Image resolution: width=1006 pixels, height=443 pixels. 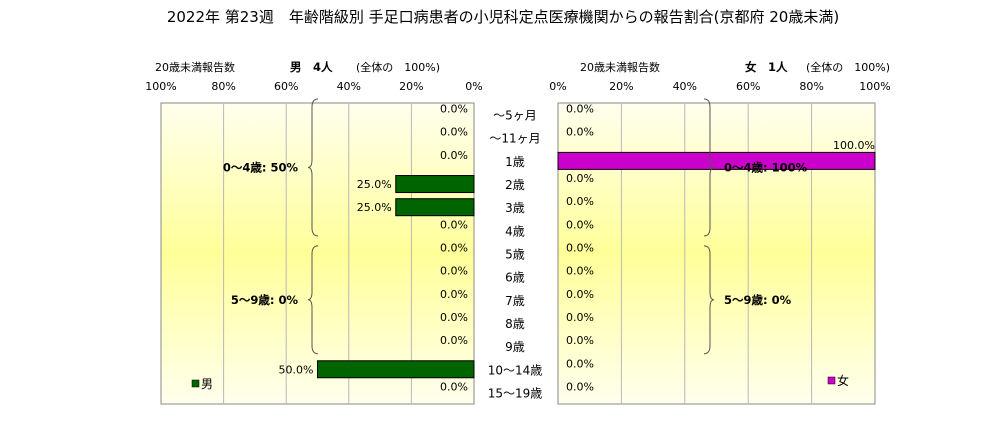 What do you see at coordinates (514, 139) in the screenshot?
I see `age-category-label: ～11ヶ月` at bounding box center [514, 139].